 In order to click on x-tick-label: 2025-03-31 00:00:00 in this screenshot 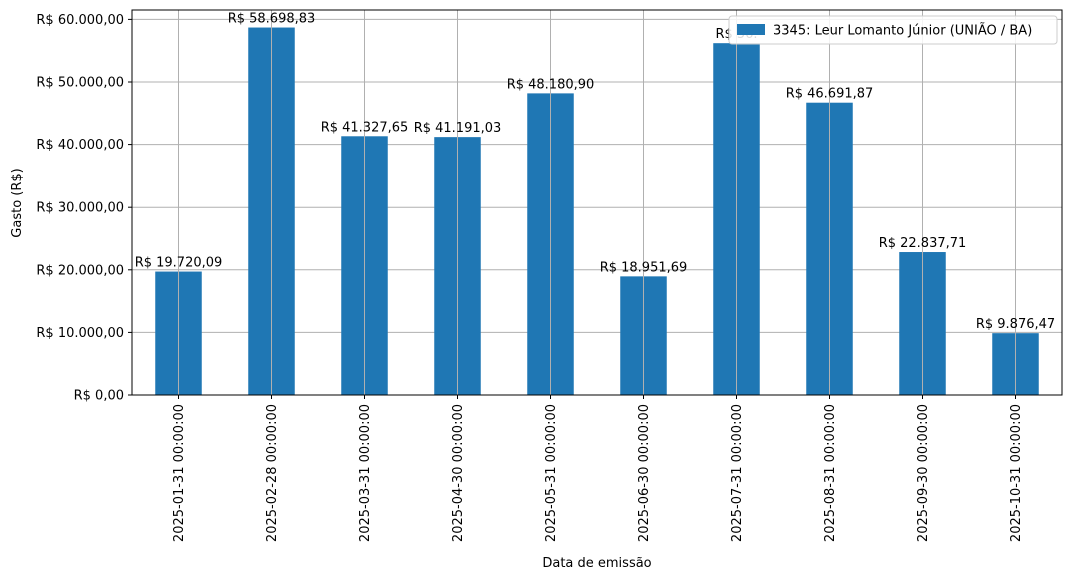, I will do `click(365, 473)`.